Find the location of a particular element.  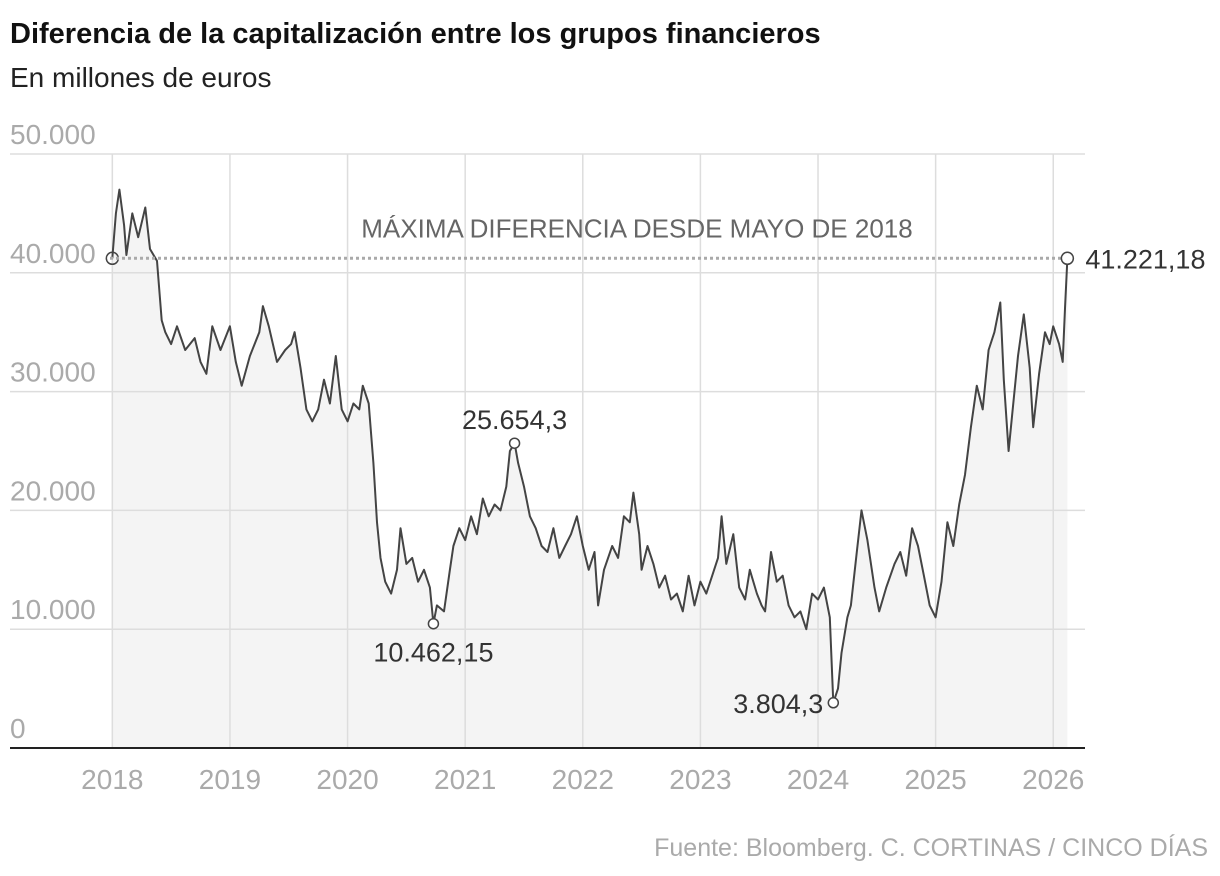

x-tick-label: 2021 is located at coordinates (465, 779).